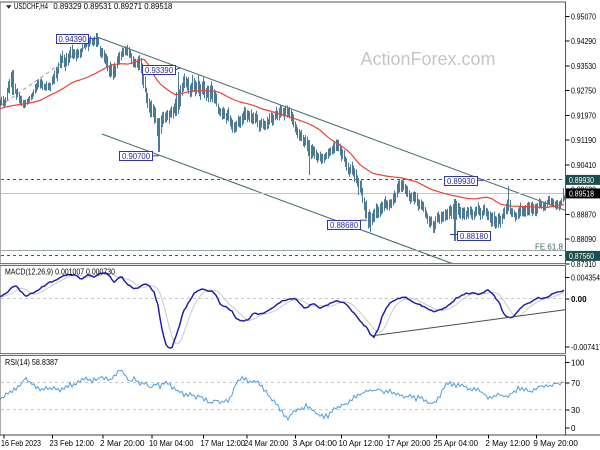 The image size is (600, 450). Describe the element at coordinates (315, 443) in the screenshot. I see `svg-text: 3 Apr 04:00` at that location.